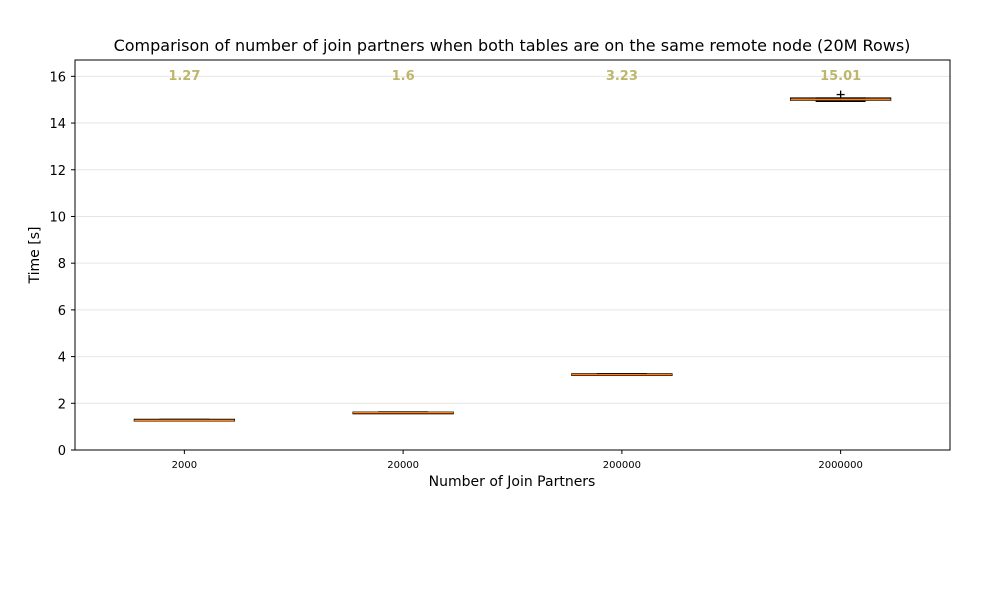  What do you see at coordinates (62, 404) in the screenshot?
I see `y-tick-label: 2` at bounding box center [62, 404].